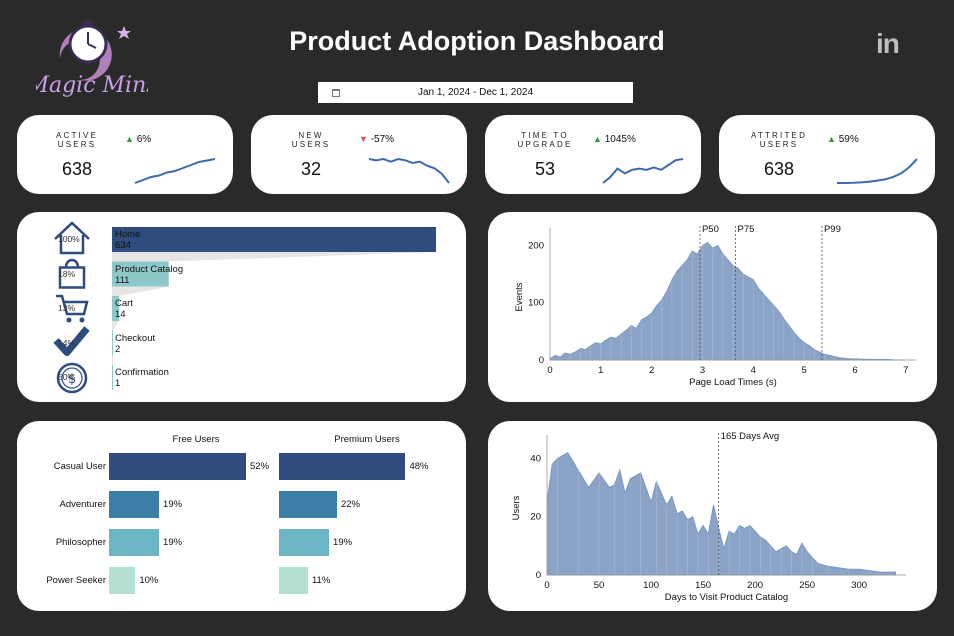 The height and width of the screenshot is (636, 954). What do you see at coordinates (67, 308) in the screenshot?
I see `funnel-conversion-pct: 13%` at bounding box center [67, 308].